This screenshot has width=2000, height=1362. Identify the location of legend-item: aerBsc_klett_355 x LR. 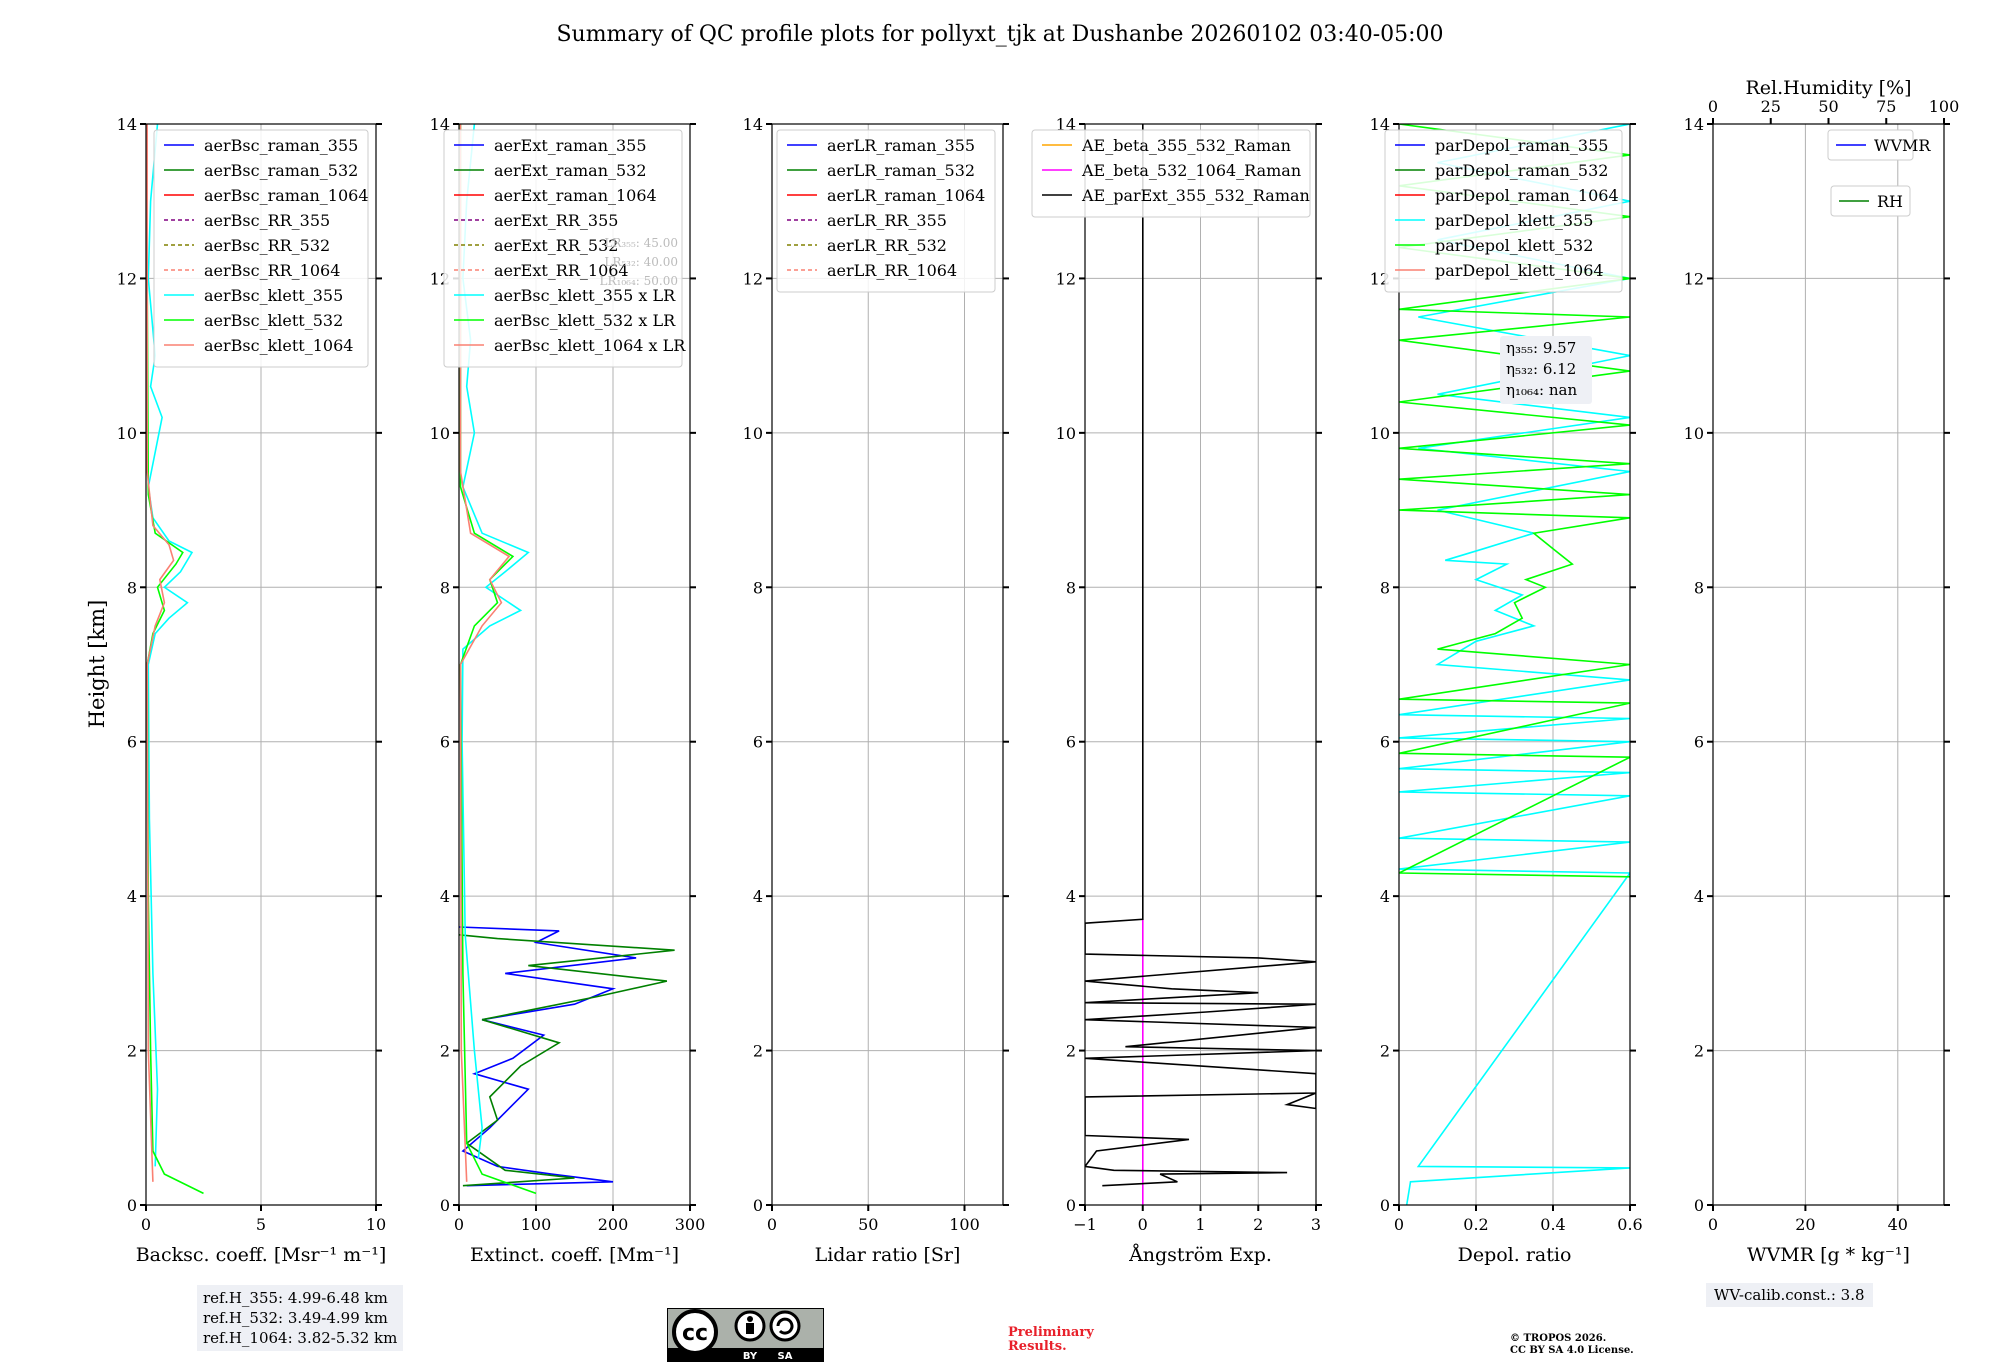
(565, 295).